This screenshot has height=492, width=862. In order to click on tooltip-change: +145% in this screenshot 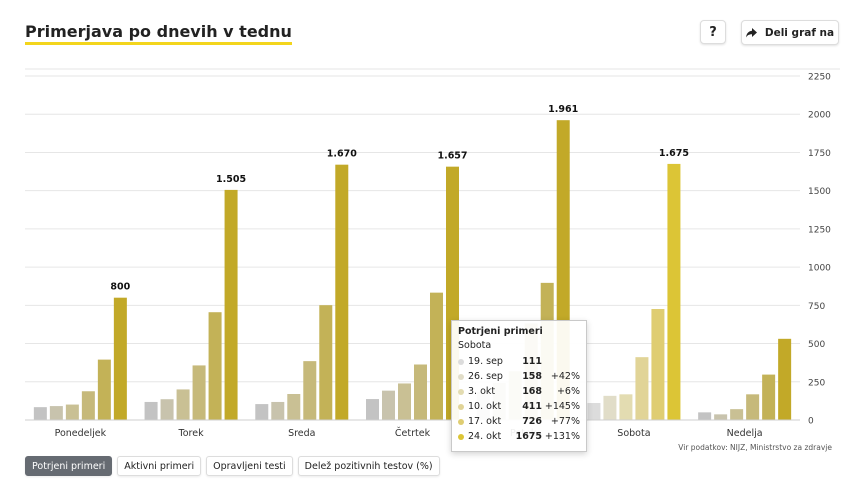, I will do `click(562, 406)`.